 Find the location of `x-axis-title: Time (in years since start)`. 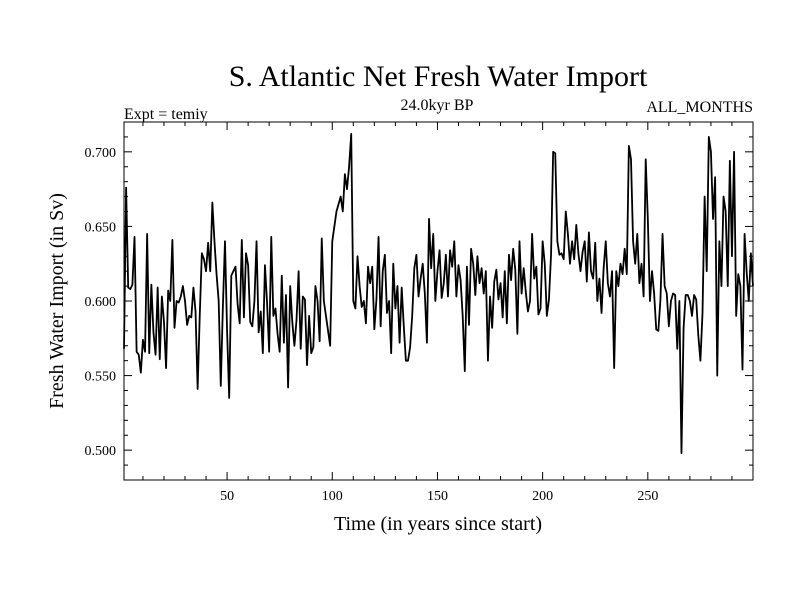

x-axis-title: Time (in years since start) is located at coordinates (438, 524).